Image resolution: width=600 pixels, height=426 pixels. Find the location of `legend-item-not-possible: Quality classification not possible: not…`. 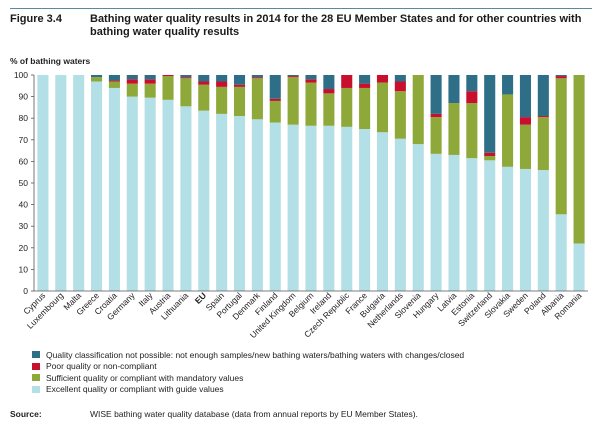

legend-item-not-possible: Quality classification not possible: not… is located at coordinates (248, 355).